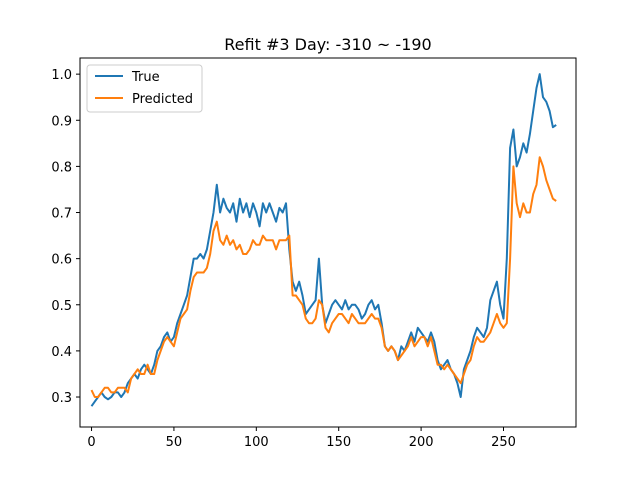 This screenshot has height=480, width=640. Describe the element at coordinates (145, 77) in the screenshot. I see `legend-true-label: True` at that location.